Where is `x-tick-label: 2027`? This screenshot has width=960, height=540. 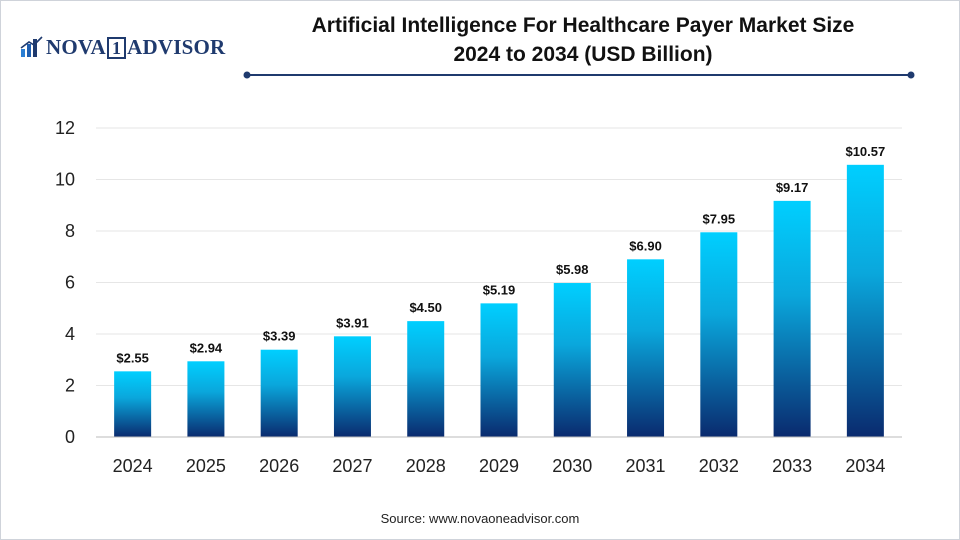 x-tick-label: 2027 is located at coordinates (352, 466).